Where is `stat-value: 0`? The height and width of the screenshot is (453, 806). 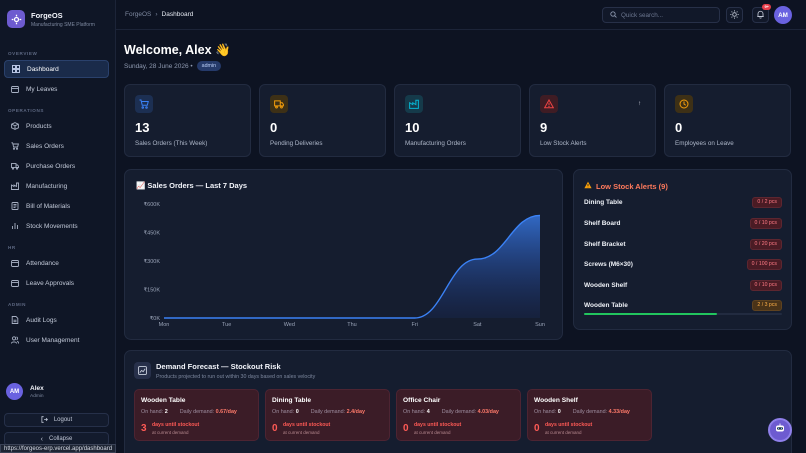
stat-value: 0 is located at coordinates (679, 127).